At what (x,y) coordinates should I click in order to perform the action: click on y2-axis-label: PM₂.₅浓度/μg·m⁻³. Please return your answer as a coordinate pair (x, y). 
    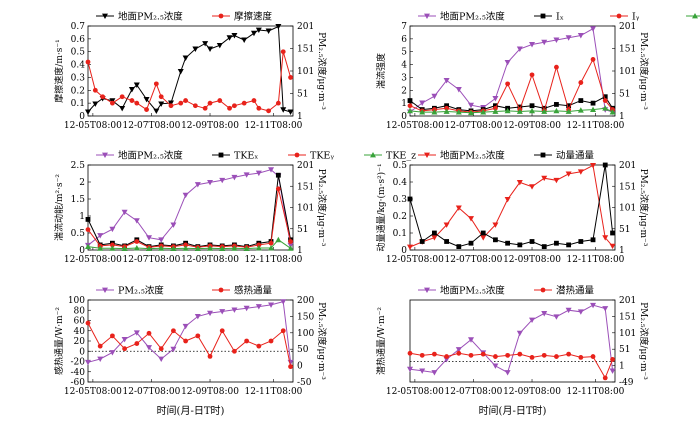
    Looking at the image, I should click on (644, 208).